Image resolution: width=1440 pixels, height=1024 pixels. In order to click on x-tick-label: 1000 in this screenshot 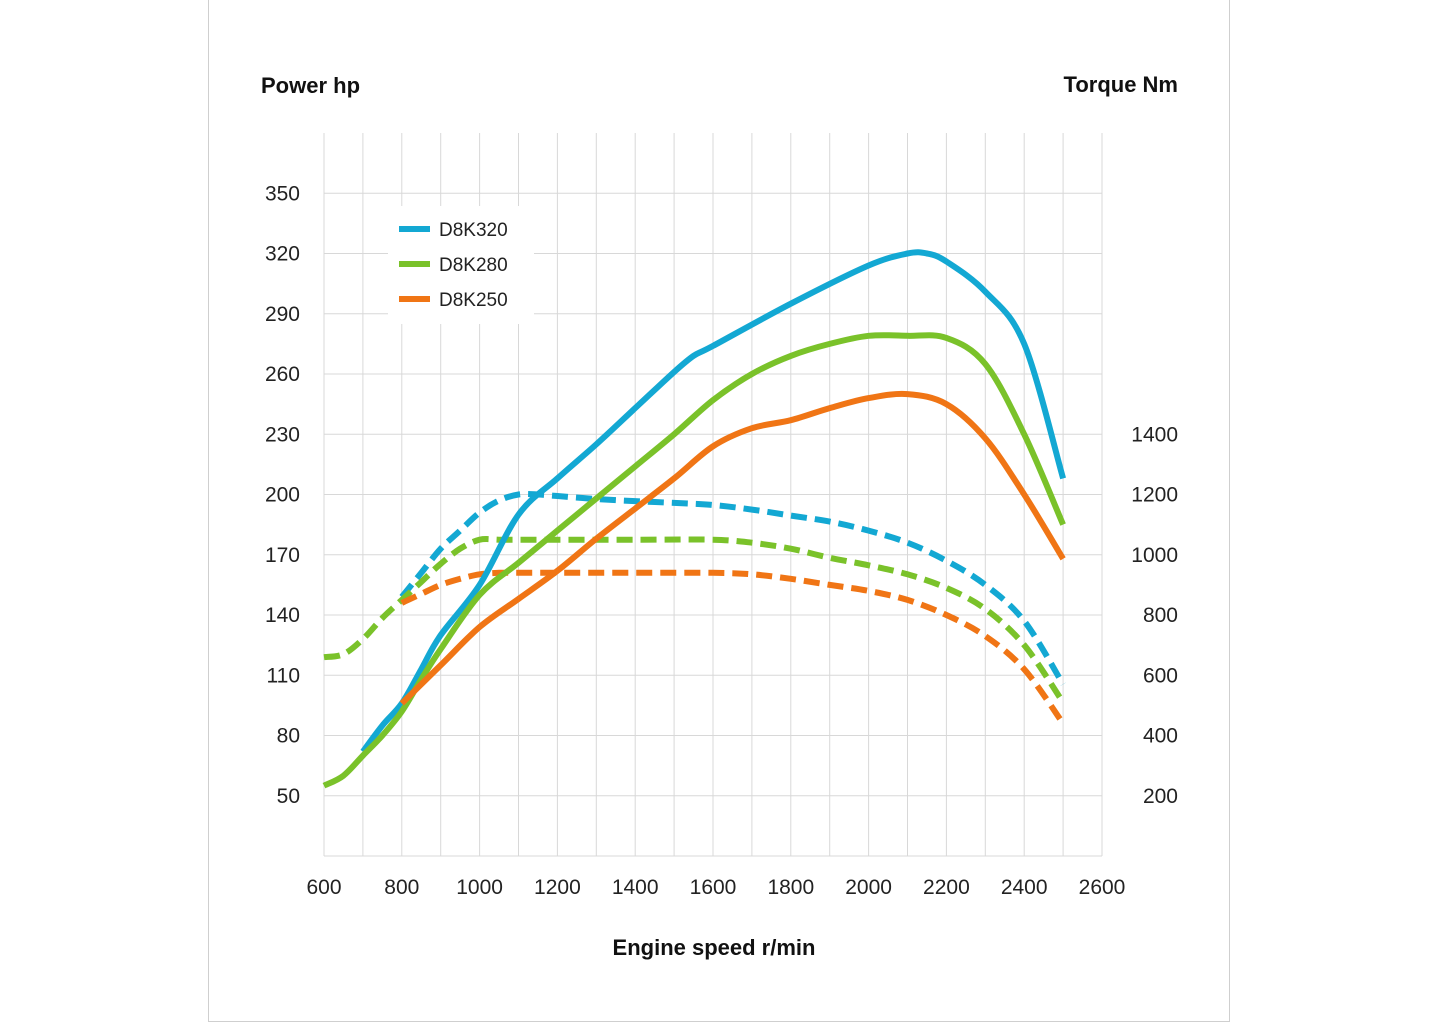, I will do `click(479, 887)`.